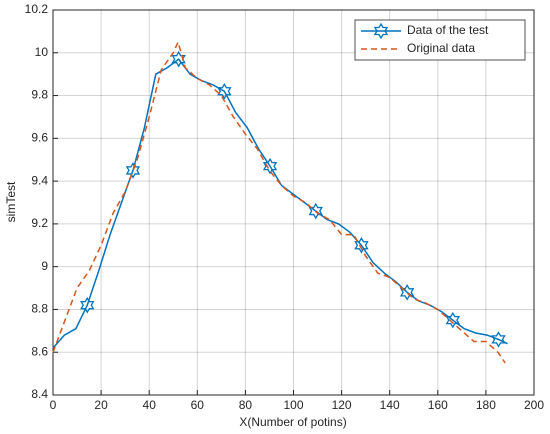  I want to click on y-tick-label: 8.4, so click(39, 394).